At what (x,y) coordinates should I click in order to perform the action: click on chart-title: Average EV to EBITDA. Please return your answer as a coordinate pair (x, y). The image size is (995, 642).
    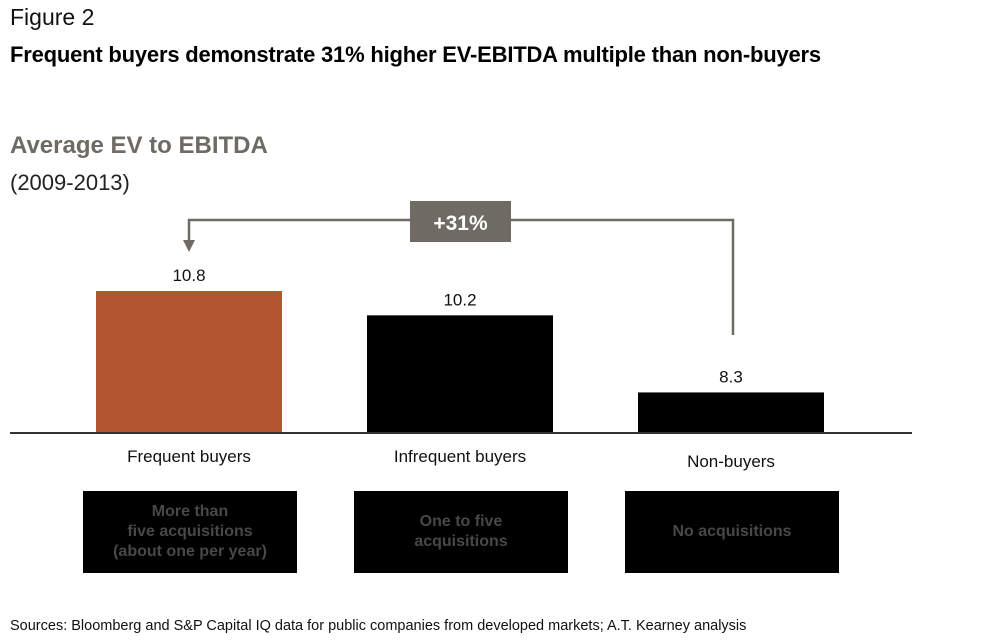
    Looking at the image, I should click on (139, 145).